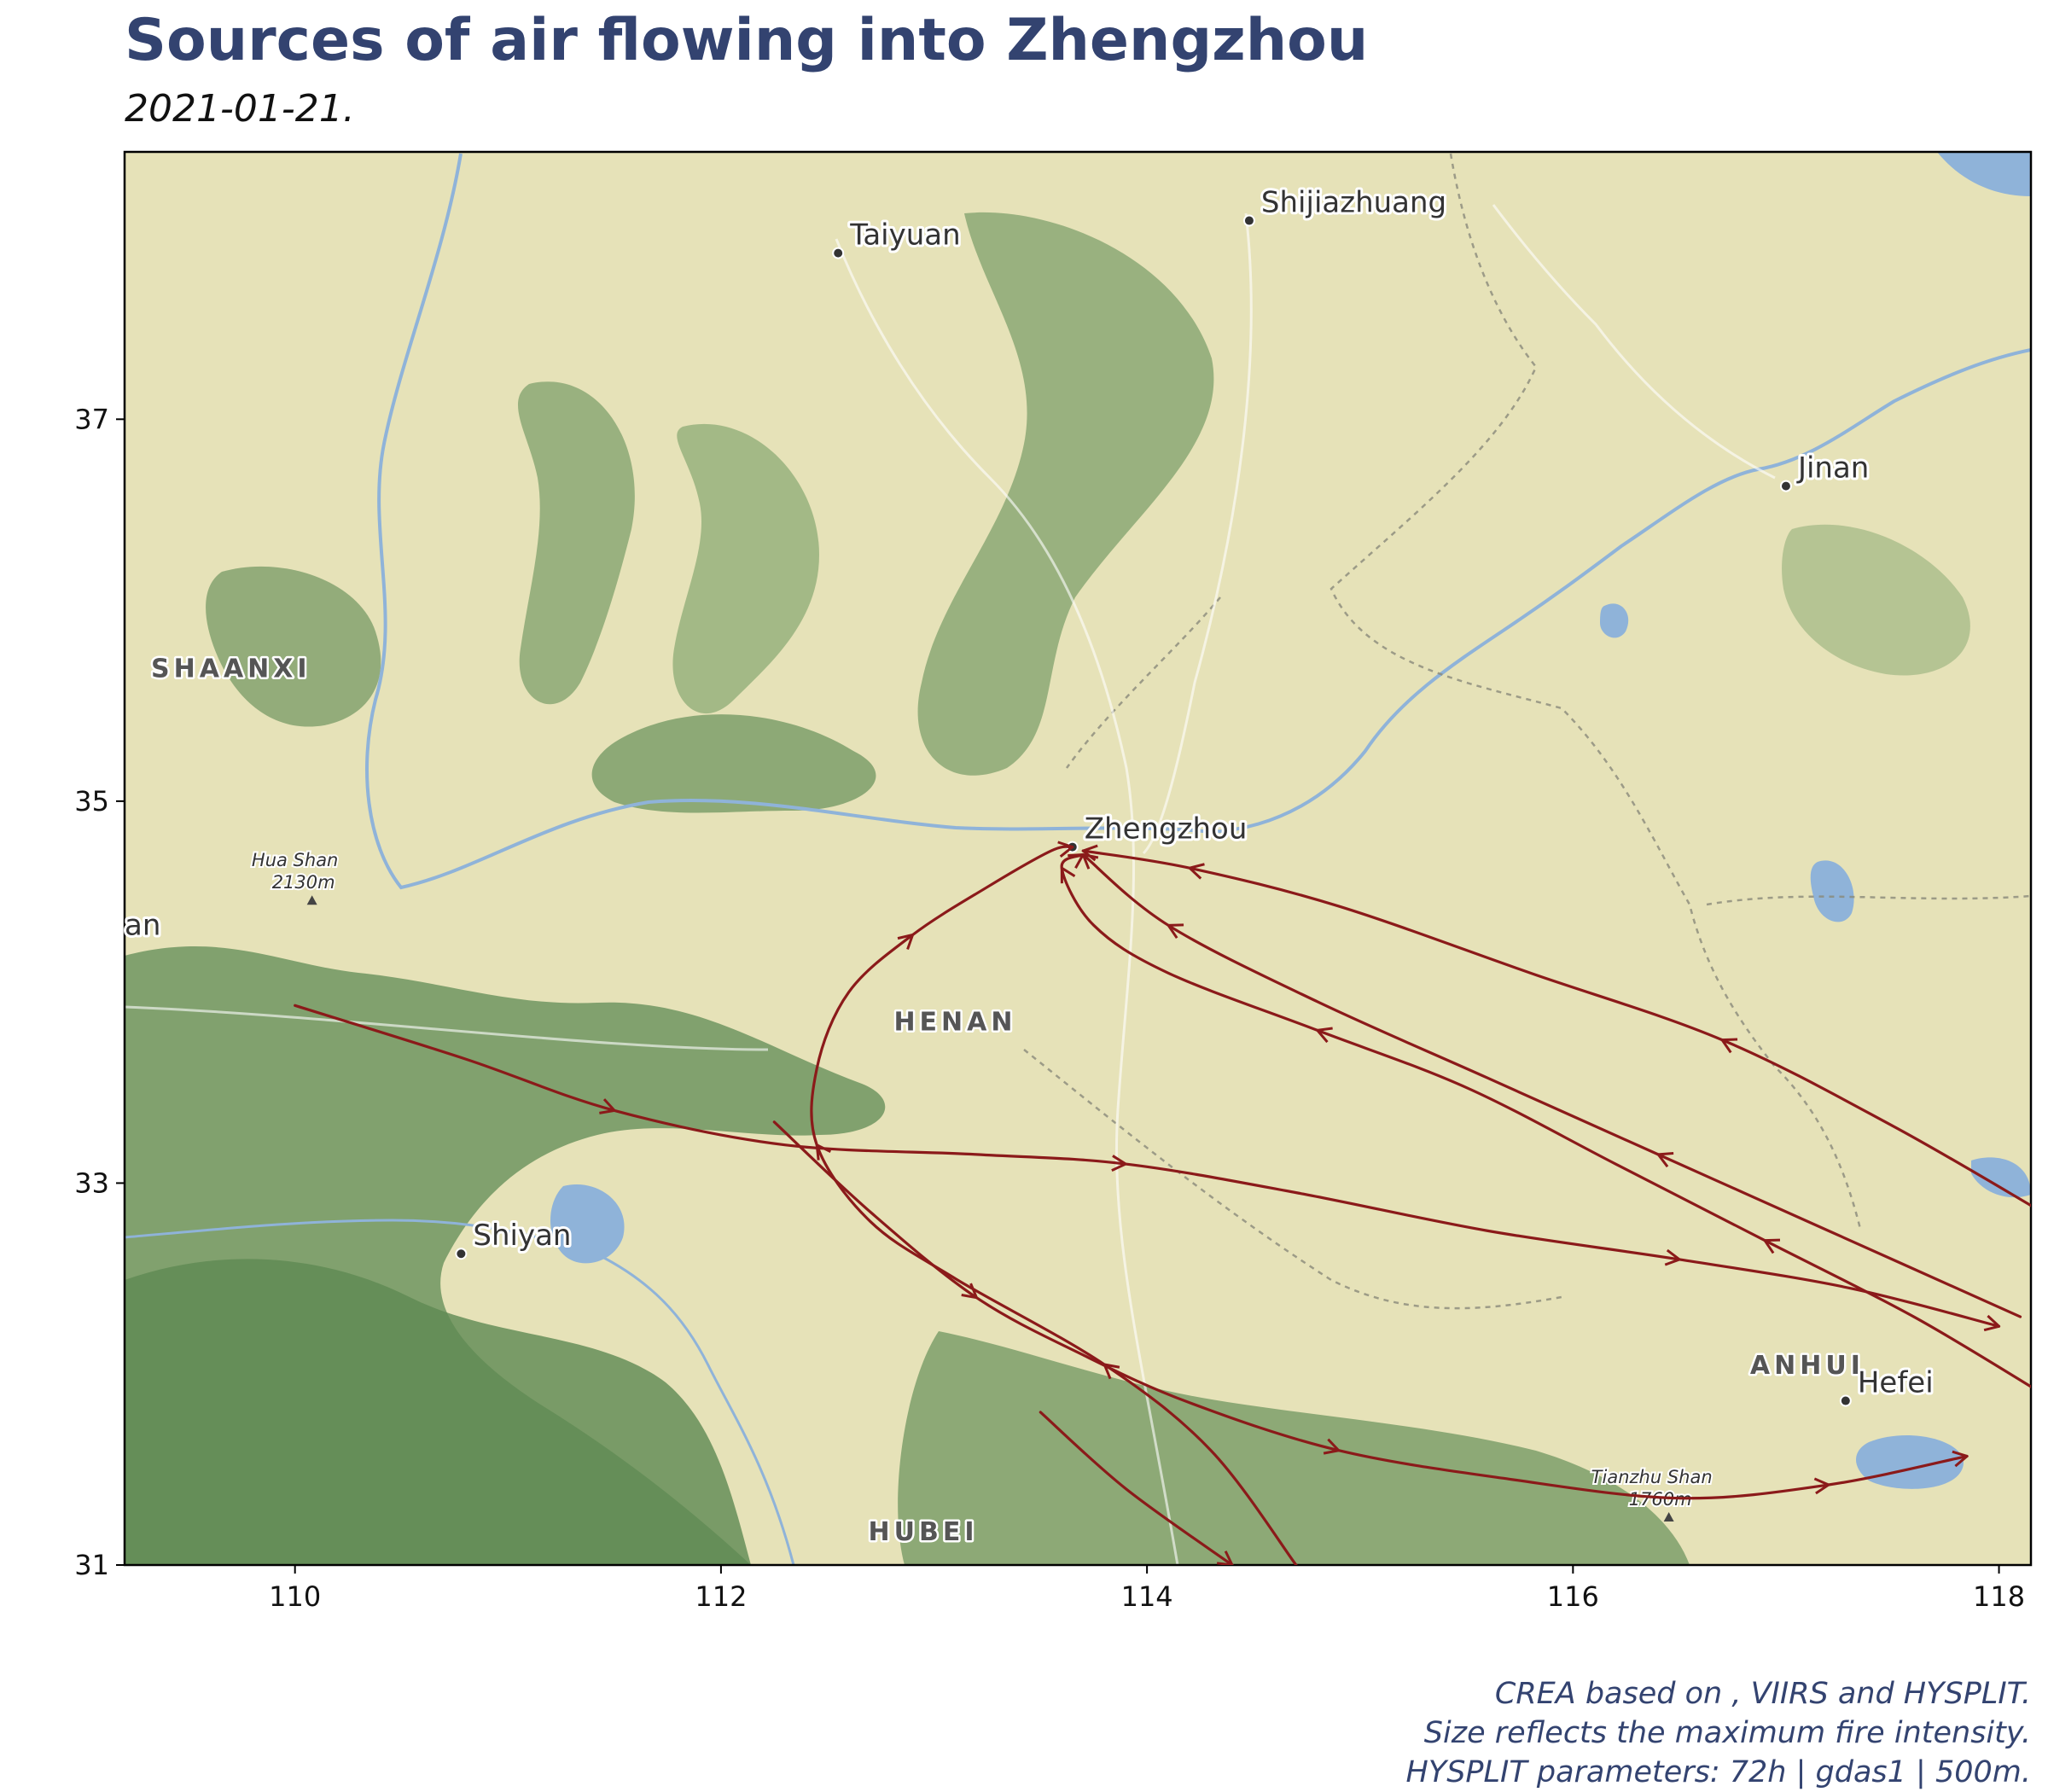 This screenshot has width=2048, height=1792. What do you see at coordinates (1762, 1694) in the screenshot?
I see `caption-line-1: CREA based on , VIIRS and HYSPLIT.` at bounding box center [1762, 1694].